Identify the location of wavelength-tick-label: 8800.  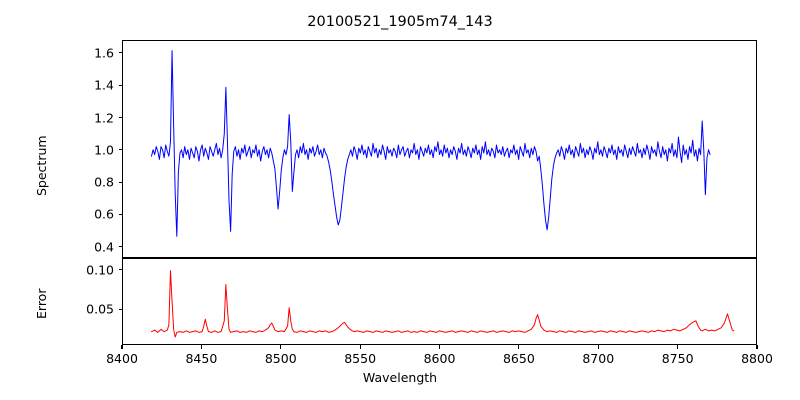
(757, 358).